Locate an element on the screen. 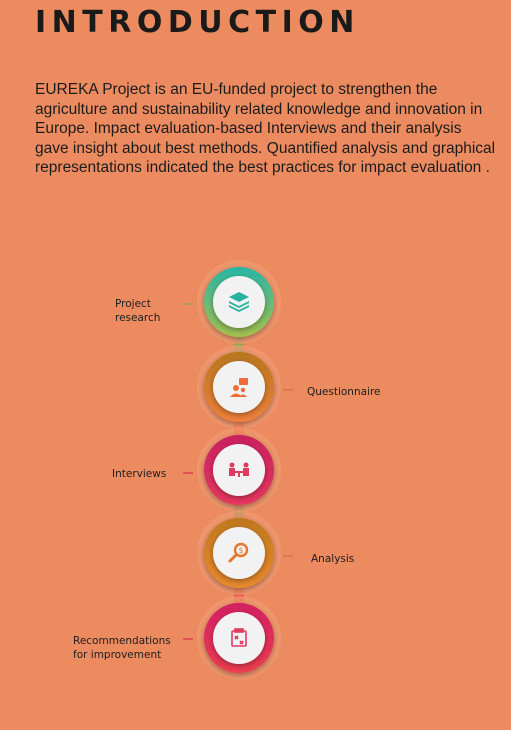 This screenshot has width=511, height=730. layers-icon is located at coordinates (239, 302).